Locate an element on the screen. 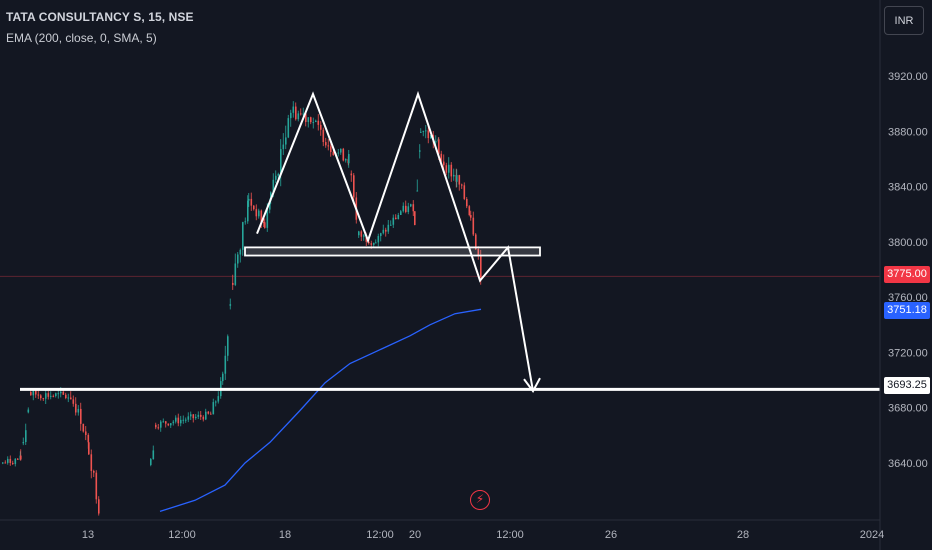 The height and width of the screenshot is (550, 932). price-tick-label: 3680.00 is located at coordinates (908, 409).